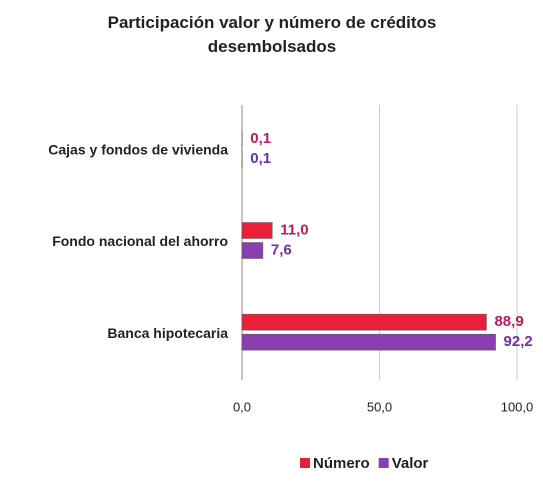 The height and width of the screenshot is (487, 543). Describe the element at coordinates (379, 406) in the screenshot. I see `x-tick-label: 50,0` at that location.